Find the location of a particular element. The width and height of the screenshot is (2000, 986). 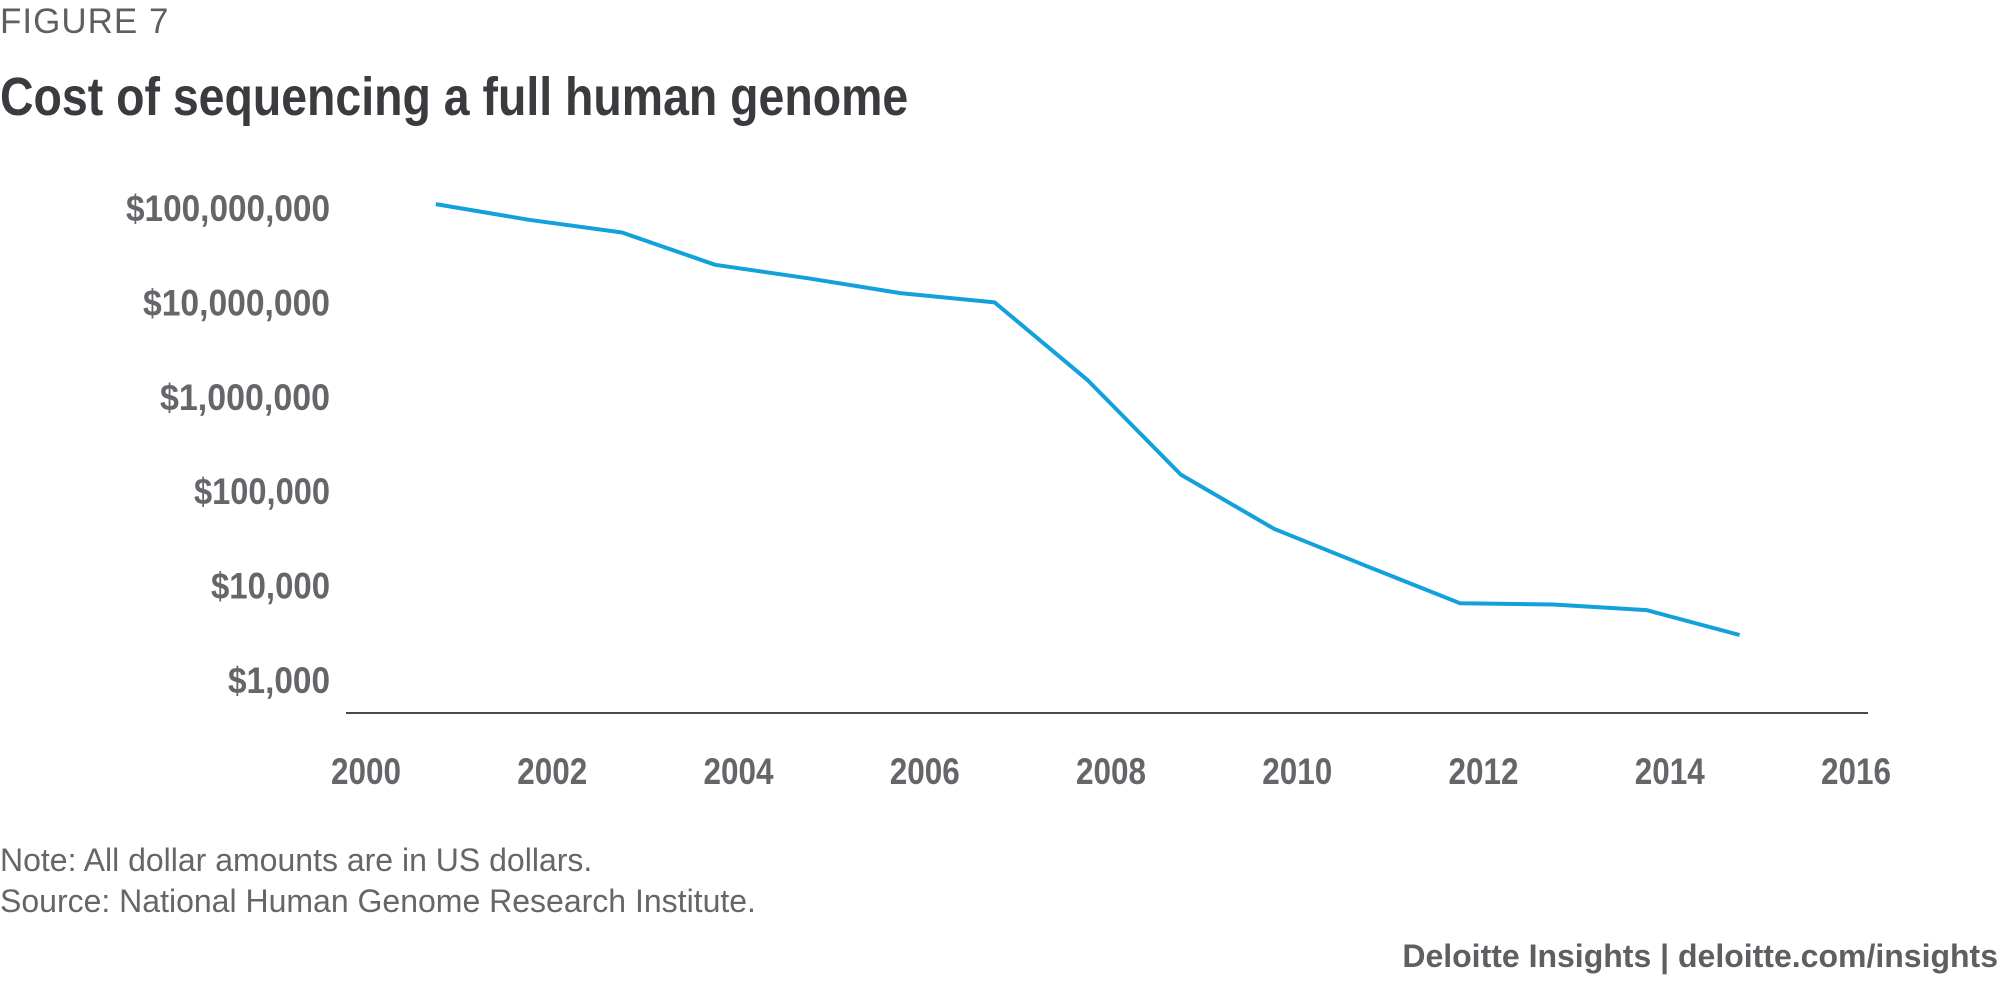

x-tick-label: 2016 is located at coordinates (1856, 771).